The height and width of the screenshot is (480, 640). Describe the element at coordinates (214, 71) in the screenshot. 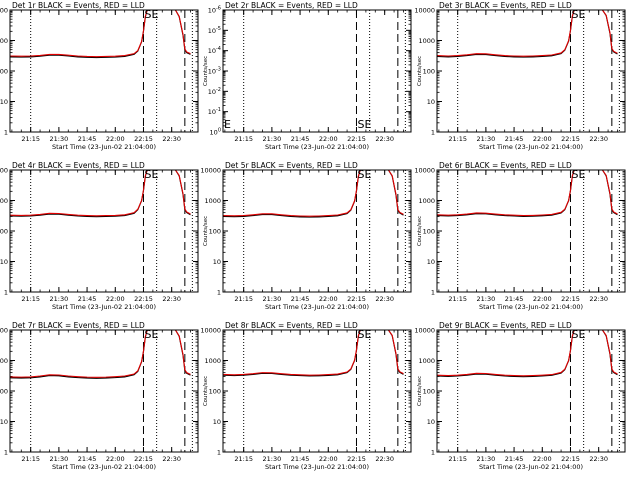

I see `y-tick-label: 10⁻³` at that location.